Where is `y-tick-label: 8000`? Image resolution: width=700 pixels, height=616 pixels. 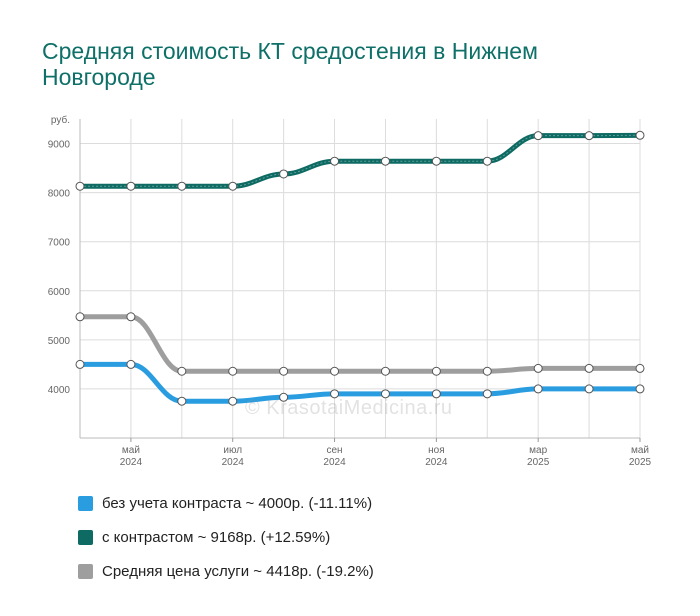
y-tick-label: 8000 is located at coordinates (59, 194).